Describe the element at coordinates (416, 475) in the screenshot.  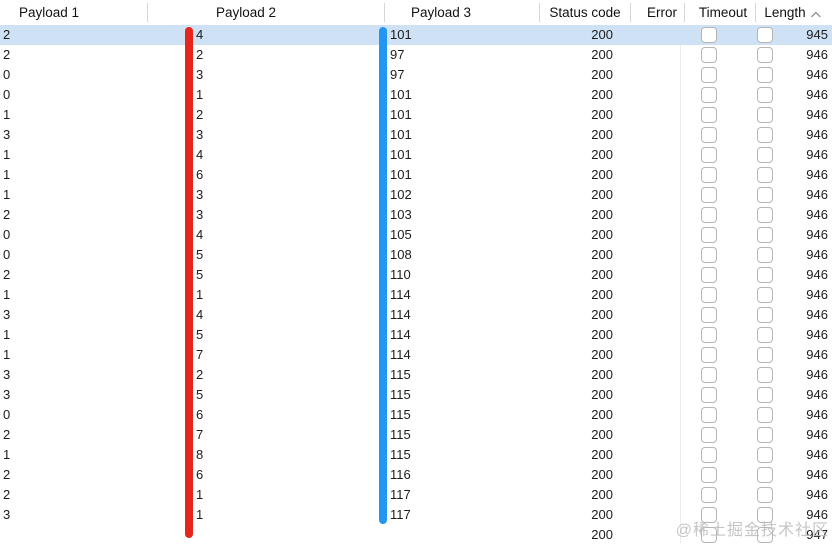
I see `table-row: 2 6 116 200 946` at that location.